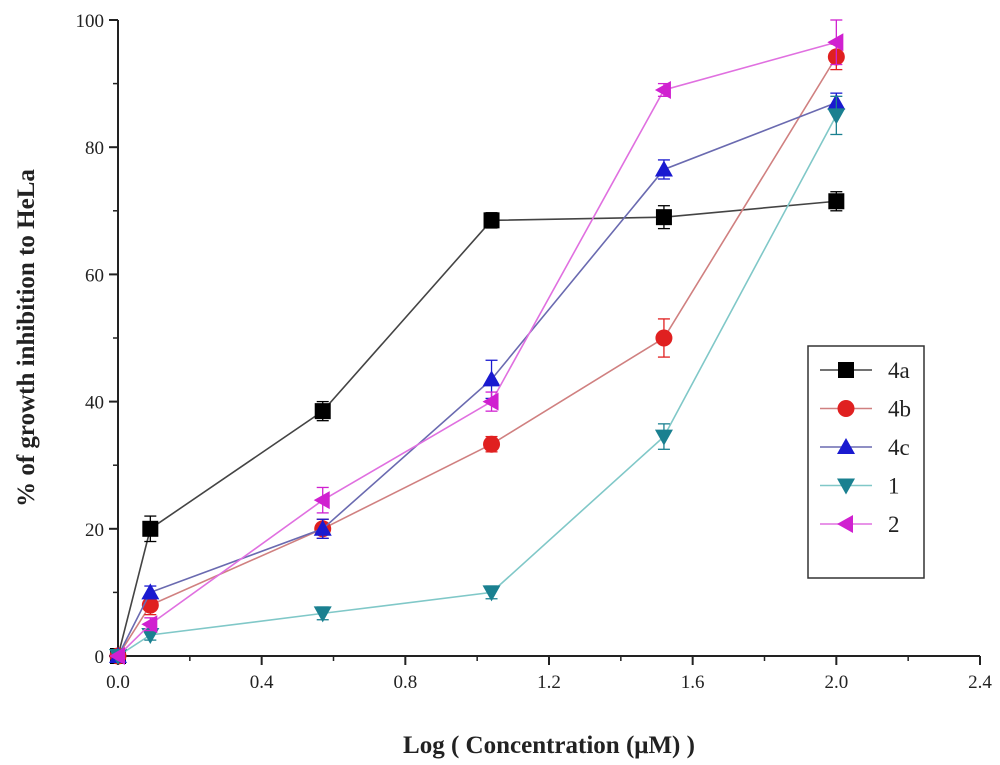 The height and width of the screenshot is (765, 1000). What do you see at coordinates (693, 682) in the screenshot?
I see `x-tick-label: 1.6` at bounding box center [693, 682].